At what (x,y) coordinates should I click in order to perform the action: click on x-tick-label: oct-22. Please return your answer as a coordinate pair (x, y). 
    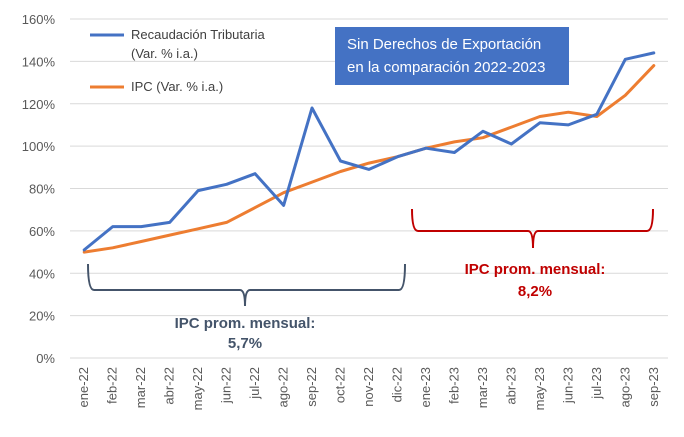
    Looking at the image, I should click on (340, 385).